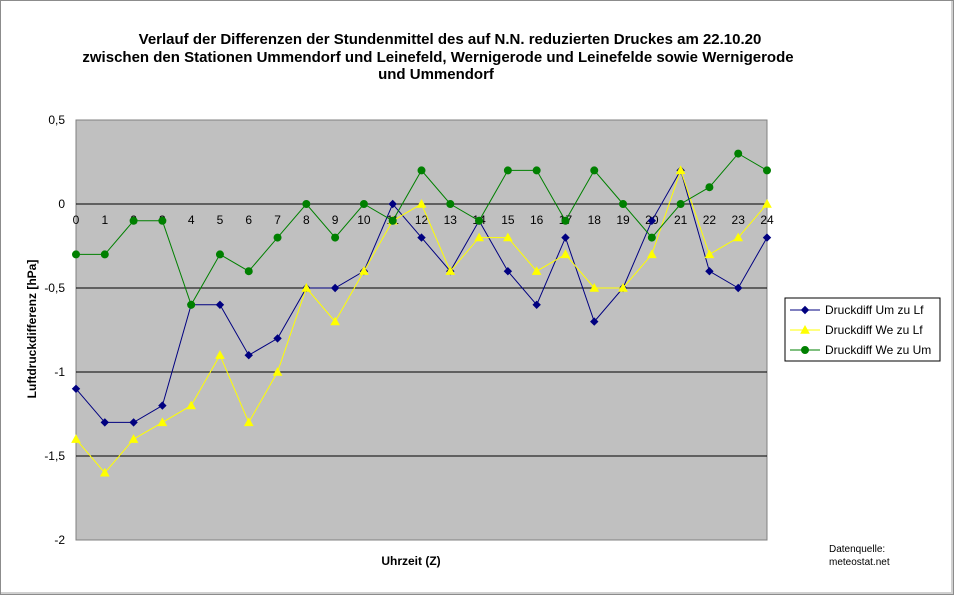 Image resolution: width=954 pixels, height=595 pixels. Describe the element at coordinates (623, 220) in the screenshot. I see `x-tick-label: 19` at that location.